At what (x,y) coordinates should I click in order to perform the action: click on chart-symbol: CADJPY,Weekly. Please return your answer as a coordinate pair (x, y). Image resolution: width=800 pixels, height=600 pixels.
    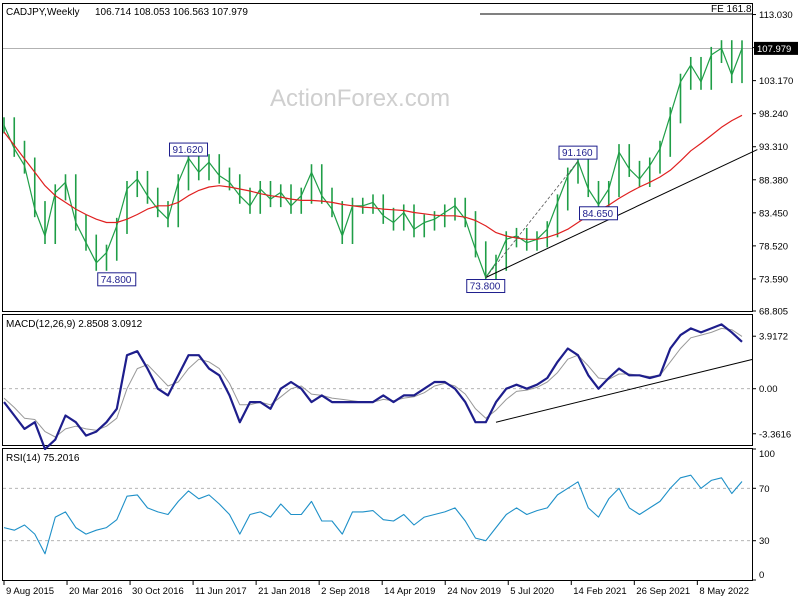
    Looking at the image, I should click on (43, 12).